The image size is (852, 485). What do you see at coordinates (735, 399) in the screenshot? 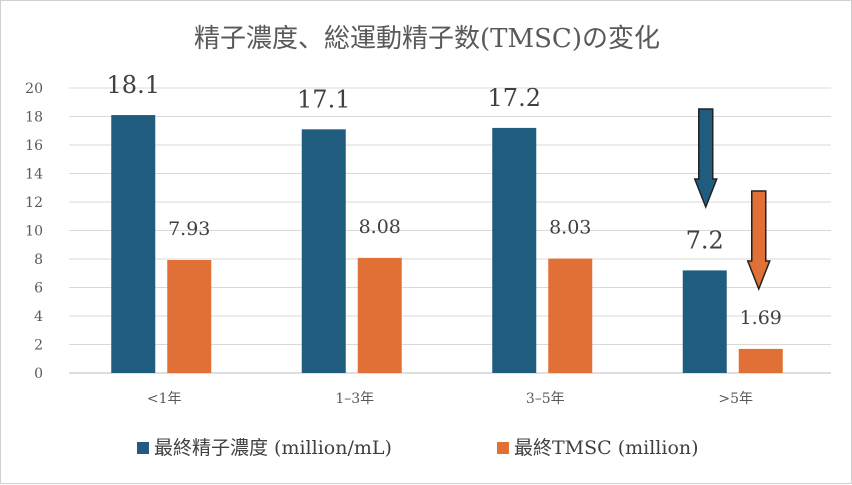
I see `x-tick-label: >5年` at bounding box center [735, 399].